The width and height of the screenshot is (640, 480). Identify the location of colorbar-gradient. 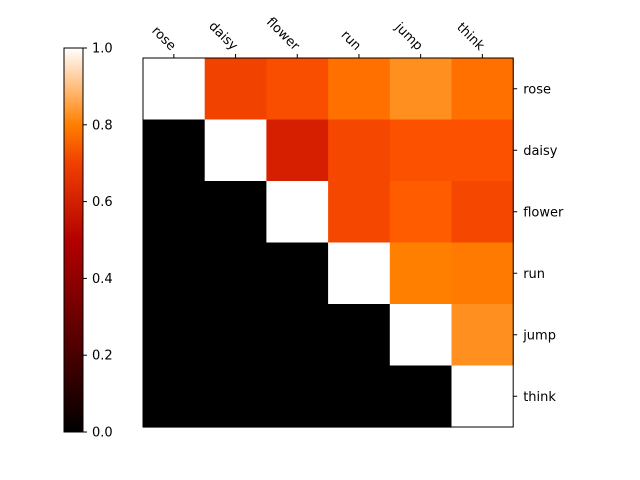
(73, 240).